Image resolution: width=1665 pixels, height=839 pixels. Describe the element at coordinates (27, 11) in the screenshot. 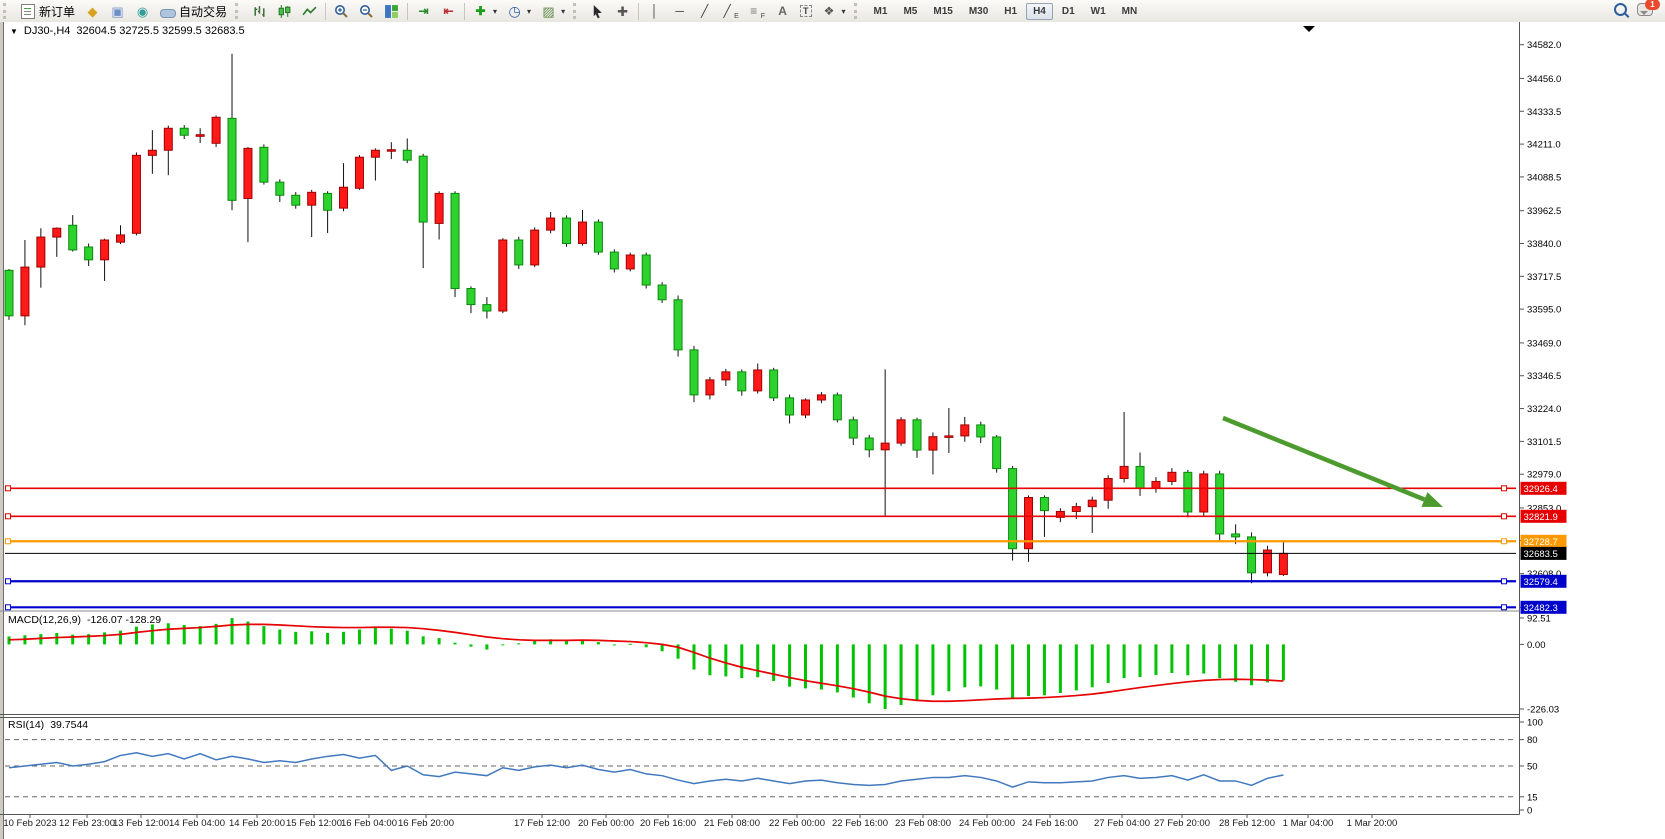

I see `new-order-icon` at that location.